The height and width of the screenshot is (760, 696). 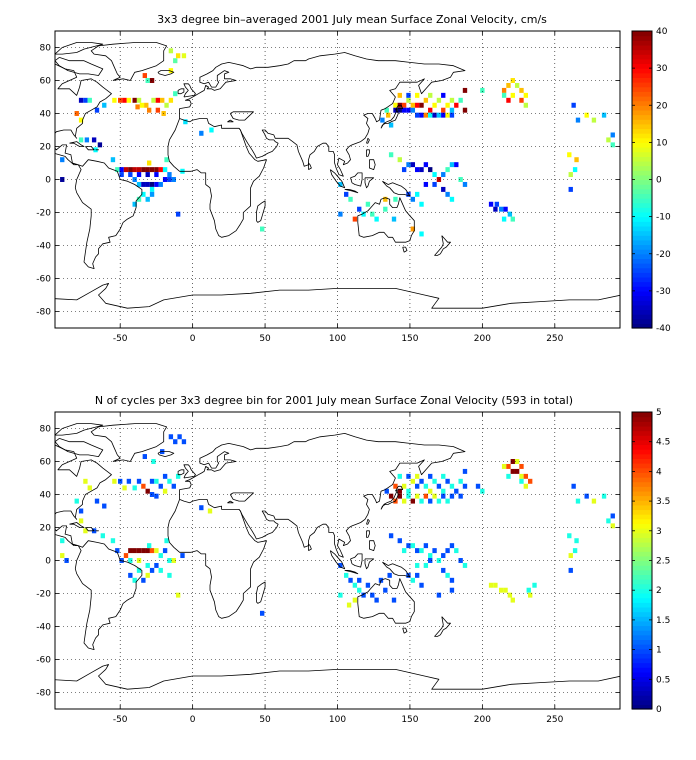 What do you see at coordinates (409, 720) in the screenshot?
I see `x-tick-label: 150` at bounding box center [409, 720].